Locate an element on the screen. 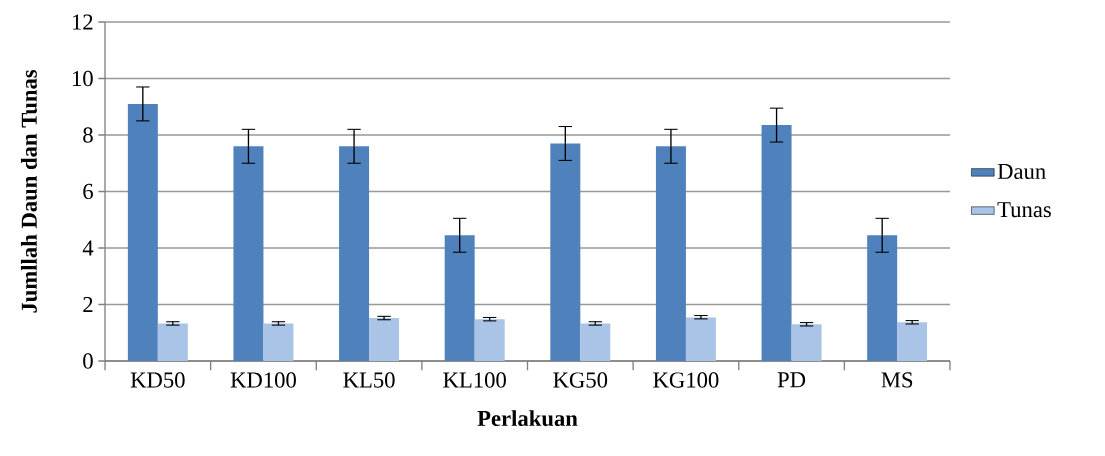  x-tick-label: KG50 is located at coordinates (580, 380).